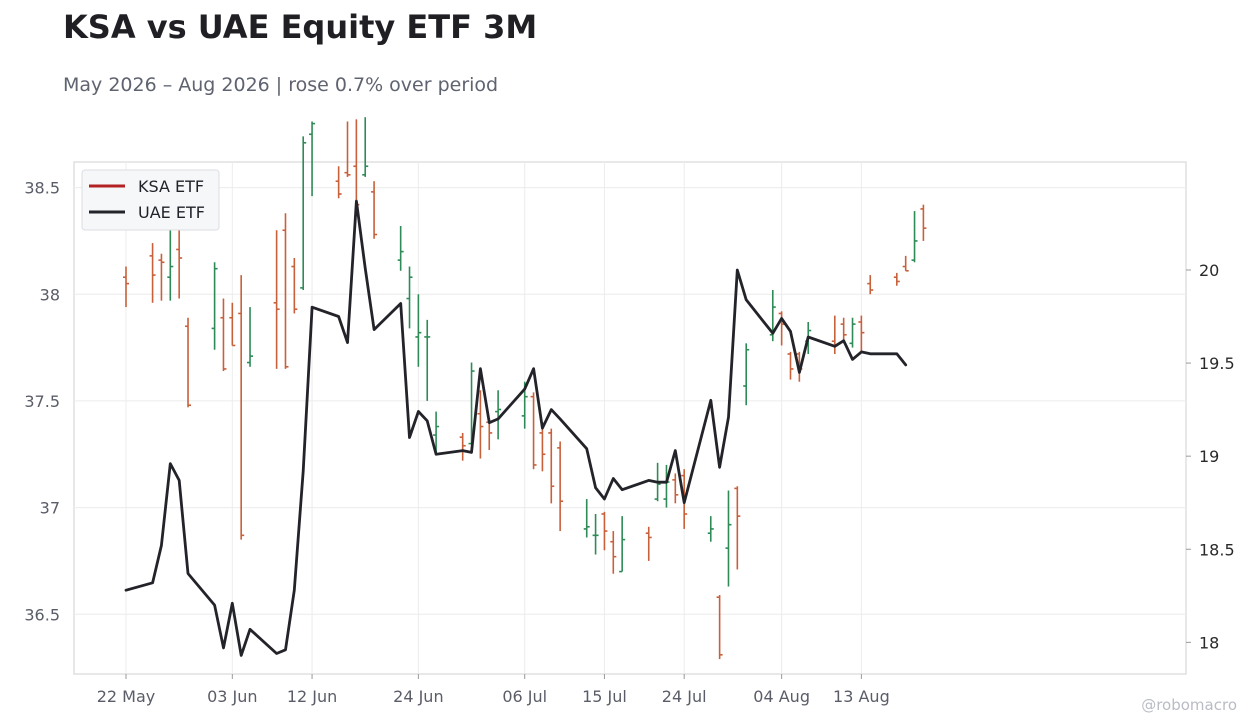 The width and height of the screenshot is (1260, 728). Describe the element at coordinates (1189, 705) in the screenshot. I see `watermark: @robomacro` at that location.